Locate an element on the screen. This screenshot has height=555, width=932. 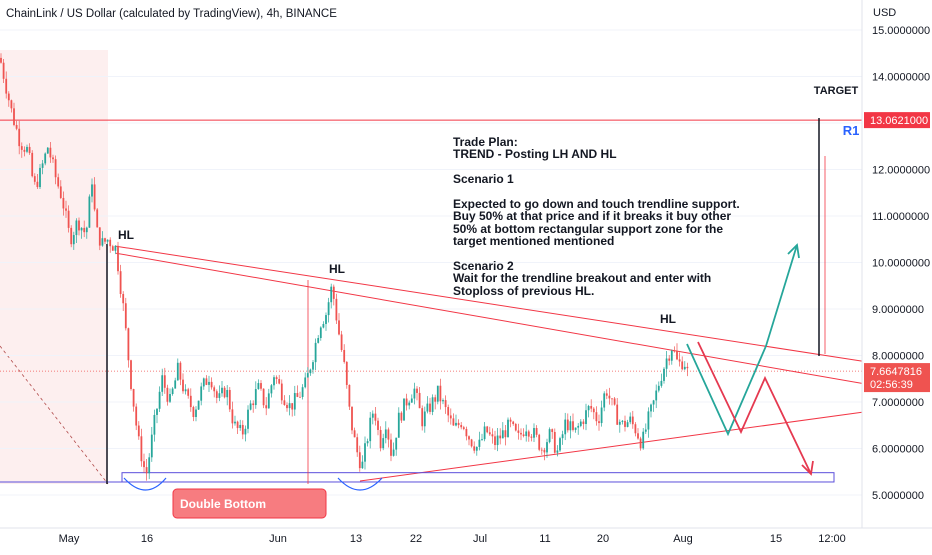
time-tick-label: May is located at coordinates (69, 539).